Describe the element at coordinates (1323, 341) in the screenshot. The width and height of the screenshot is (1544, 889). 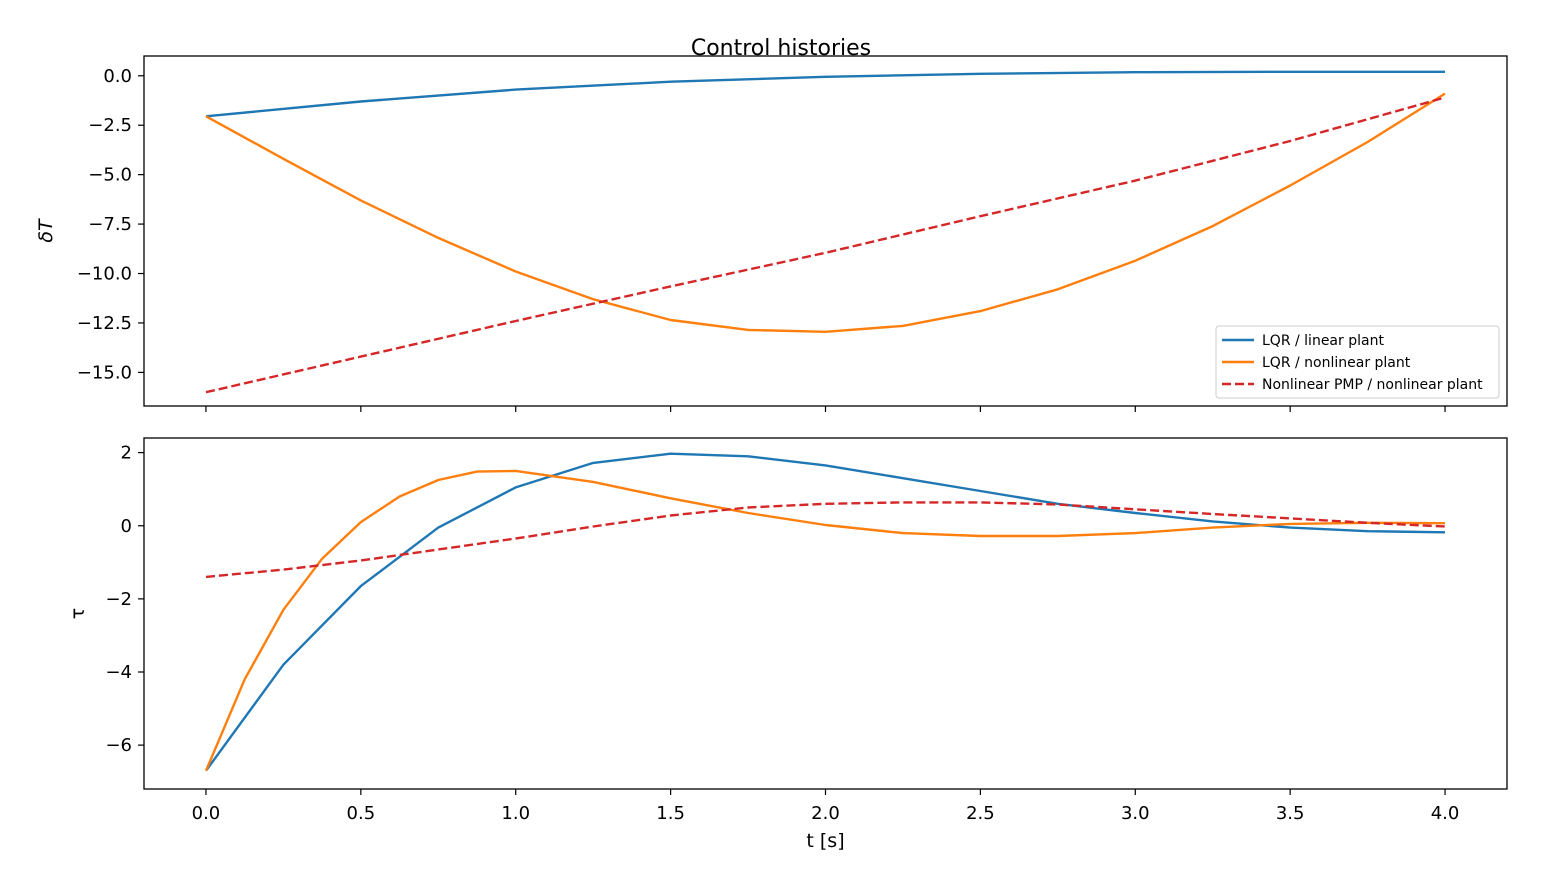
I see `legend-entry-label: LQR / linear plant` at that location.